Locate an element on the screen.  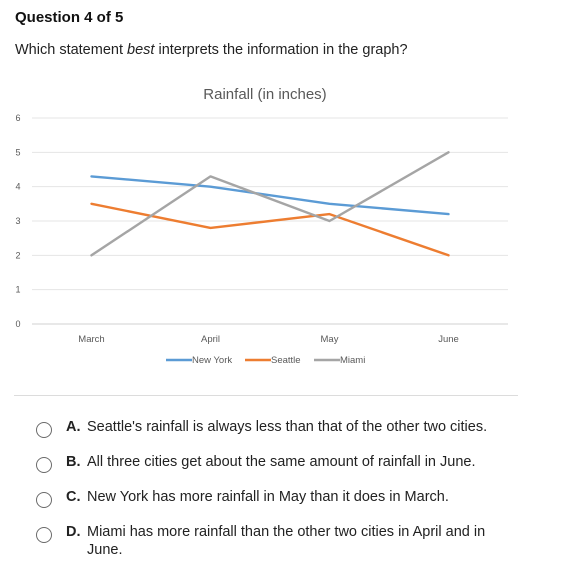
series-line-new-york is located at coordinates (270, 195).